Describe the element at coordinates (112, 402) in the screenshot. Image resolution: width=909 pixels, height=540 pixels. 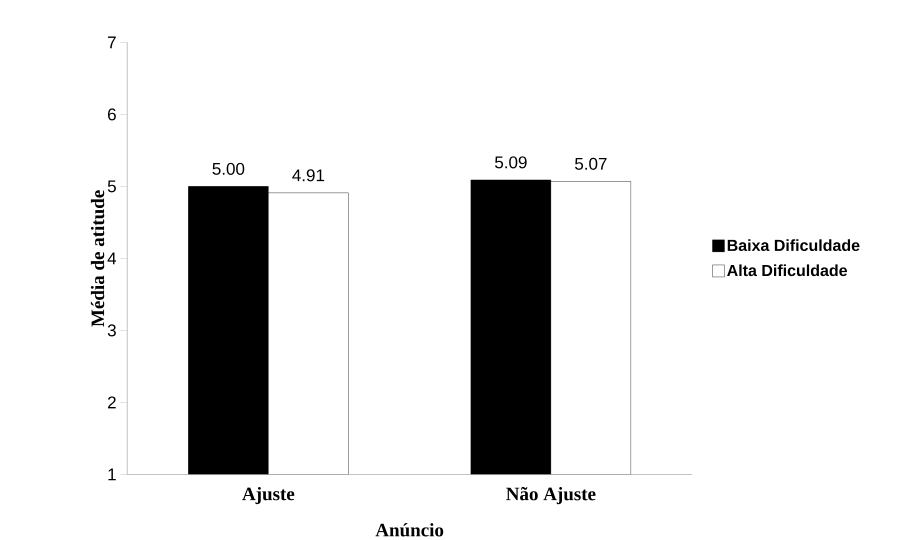
I see `y-tick-label: 2` at that location.